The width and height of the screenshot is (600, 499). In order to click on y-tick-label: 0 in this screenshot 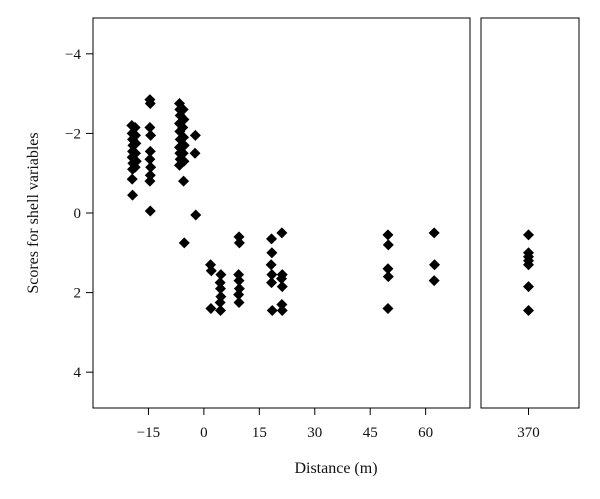, I will do `click(78, 214)`.